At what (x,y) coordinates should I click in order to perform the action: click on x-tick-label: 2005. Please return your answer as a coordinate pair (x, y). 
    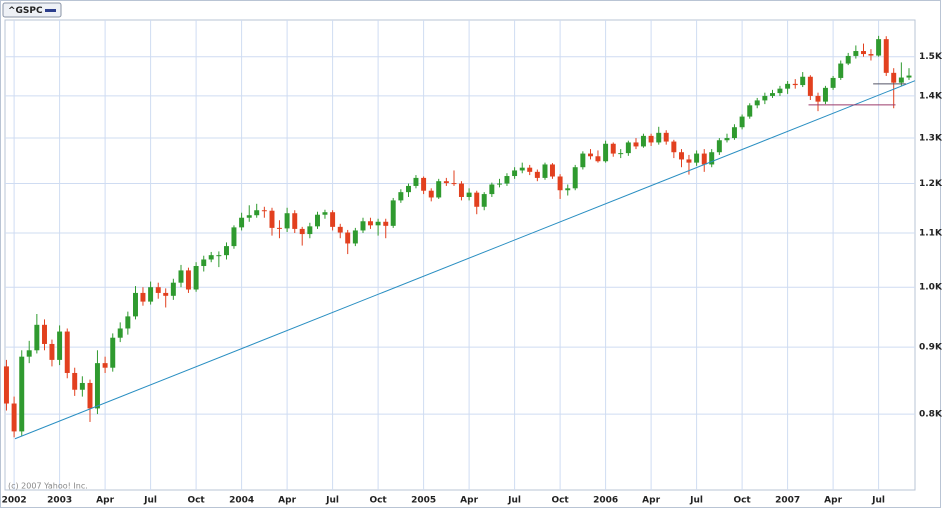
    Looking at the image, I should click on (423, 501).